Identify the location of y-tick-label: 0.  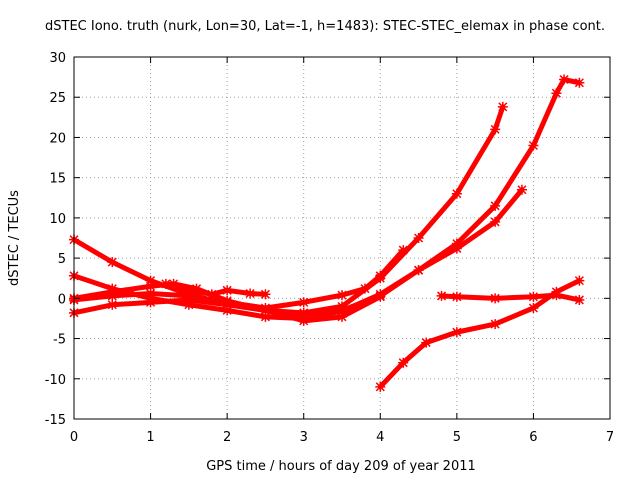
(62, 299).